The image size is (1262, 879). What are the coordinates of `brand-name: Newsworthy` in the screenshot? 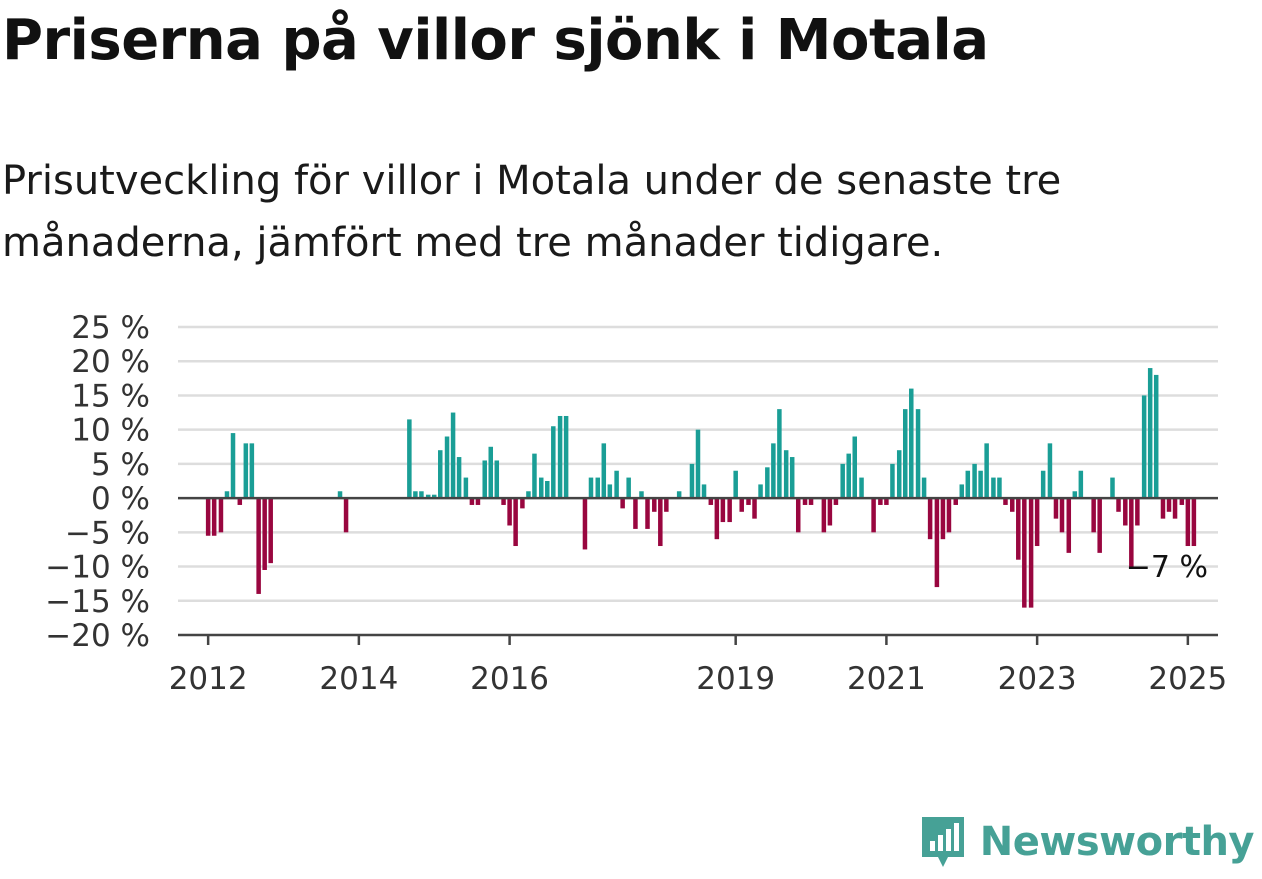 It's located at (1117, 842).